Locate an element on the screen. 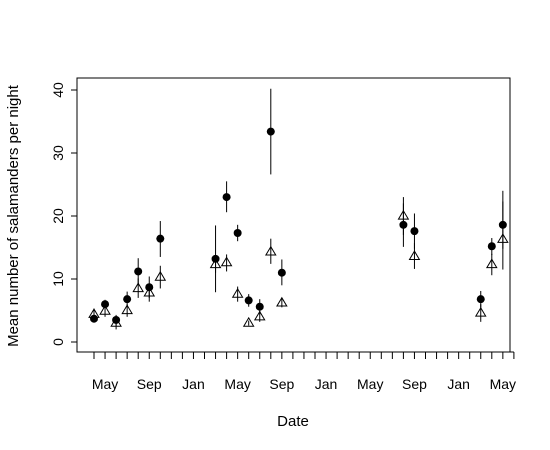 The height and width of the screenshot is (450, 550). y-tick-label: 10 is located at coordinates (58, 279).